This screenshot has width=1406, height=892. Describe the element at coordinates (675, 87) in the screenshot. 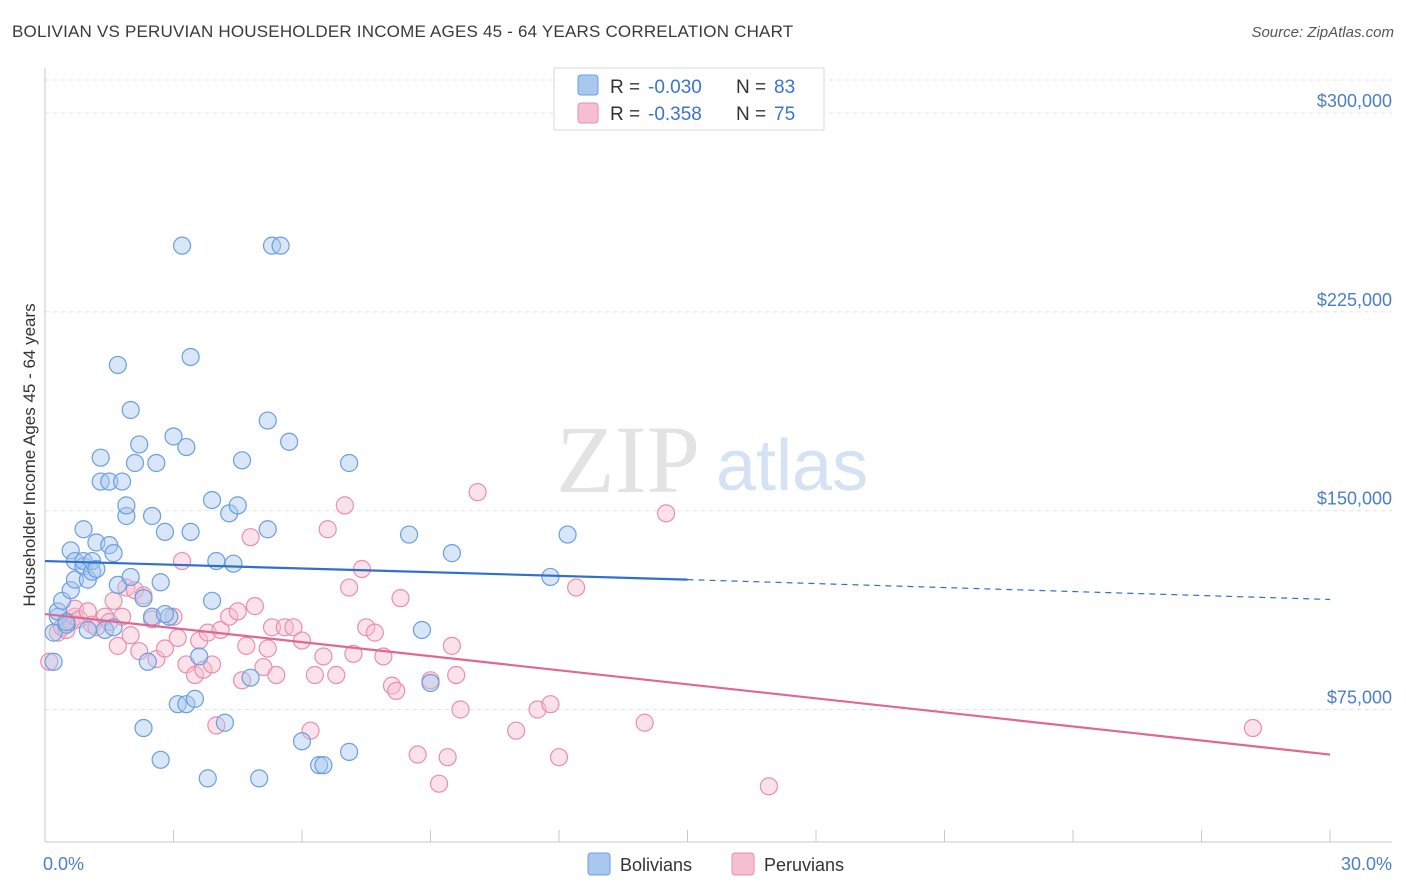

I see `legend-r-value-bolivians: -0.030` at that location.